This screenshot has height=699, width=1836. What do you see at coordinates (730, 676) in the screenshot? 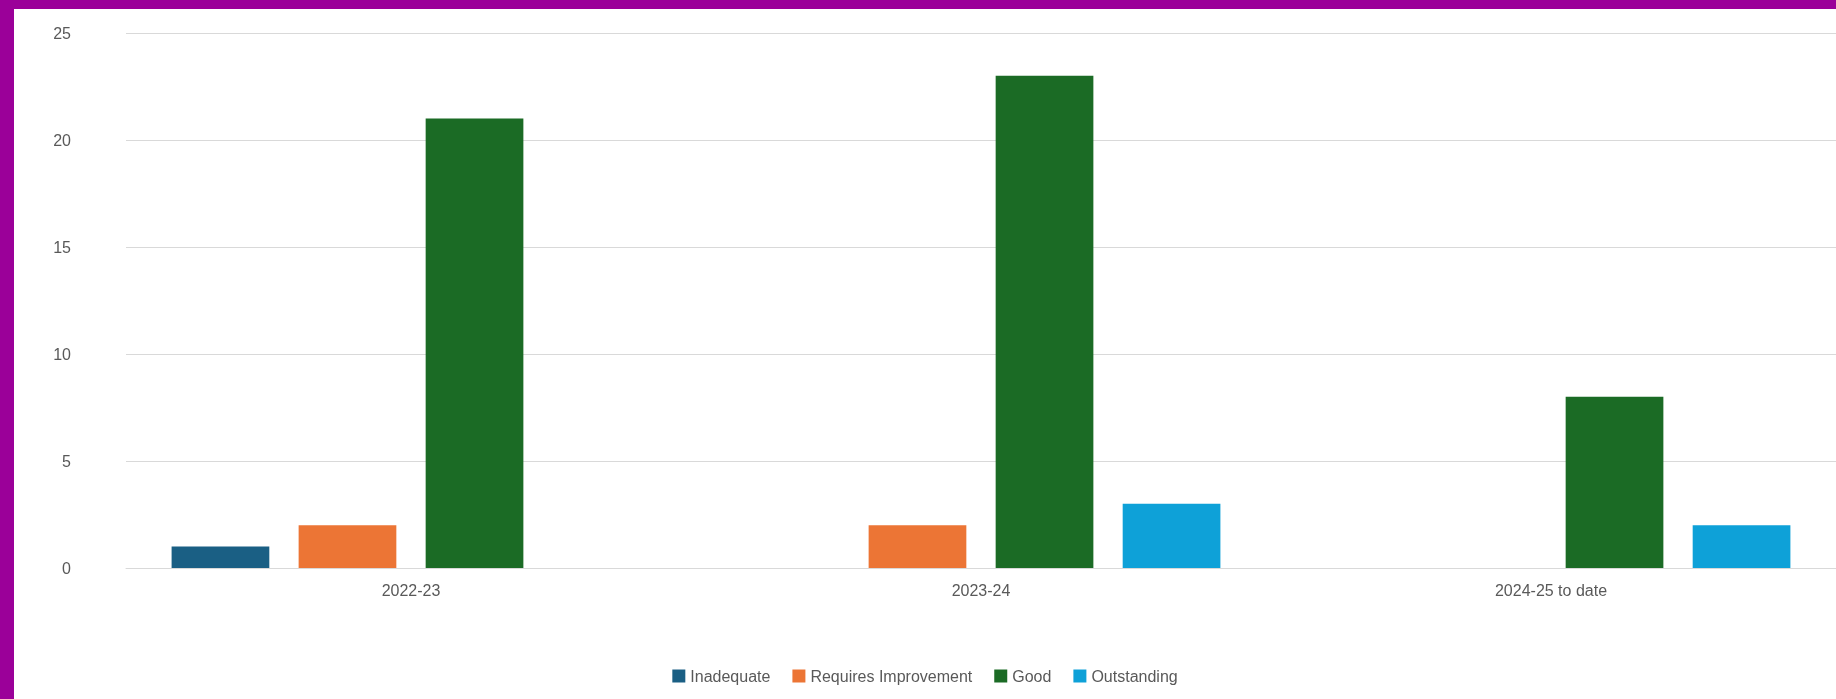
I see `legend-label: Inadequate` at bounding box center [730, 676].